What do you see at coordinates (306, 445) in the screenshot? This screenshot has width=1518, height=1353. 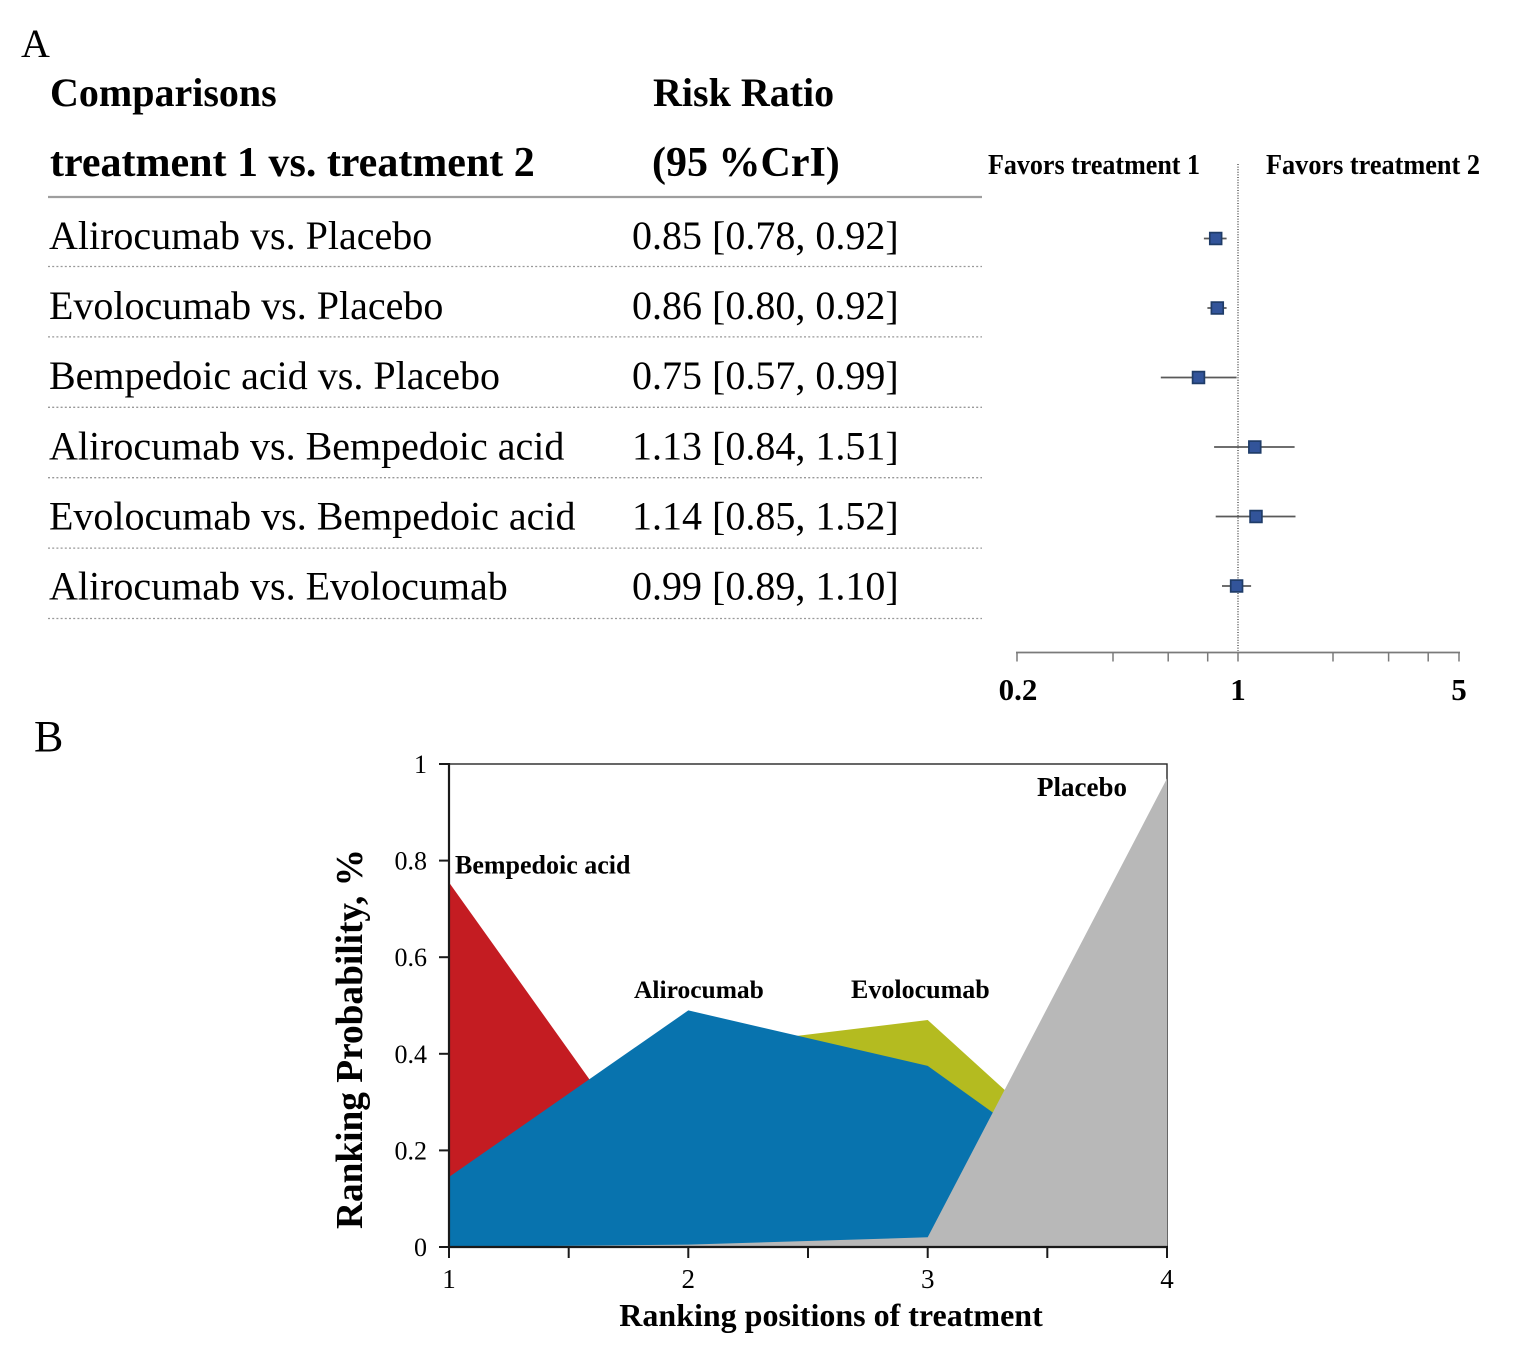 I see `svg-text: Alirocumab vs. Bempedoic acid` at bounding box center [306, 445].